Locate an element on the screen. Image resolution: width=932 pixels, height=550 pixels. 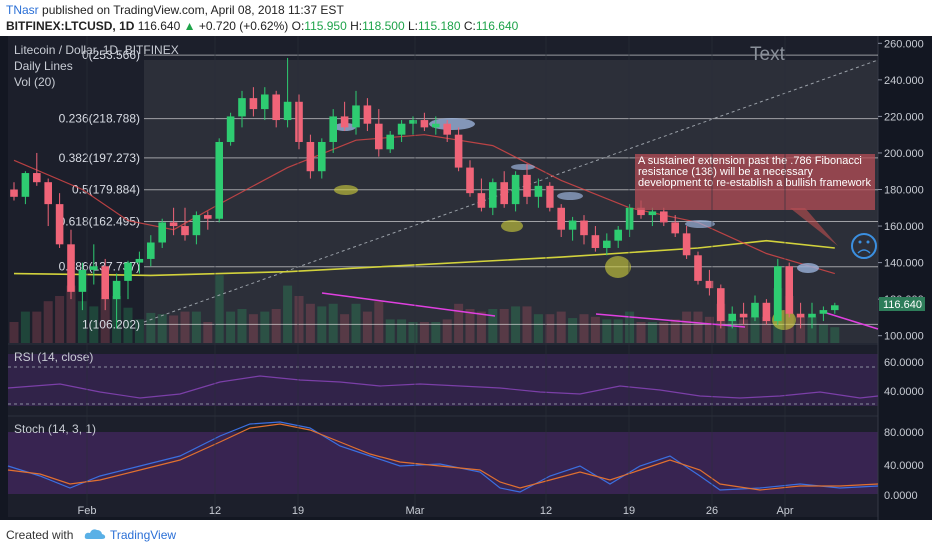
author-link: TNasr is located at coordinates (22, 10).